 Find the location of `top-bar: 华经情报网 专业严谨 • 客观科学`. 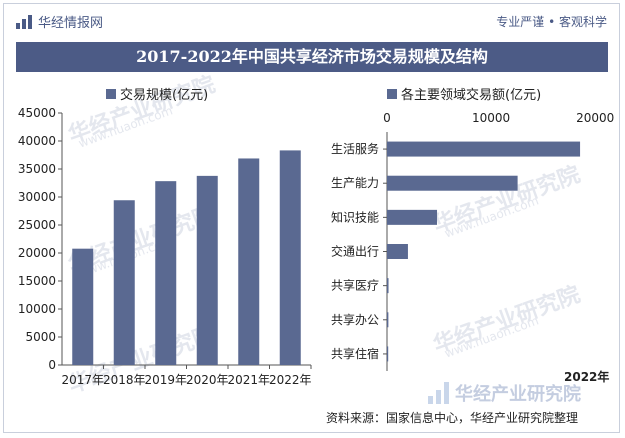

top-bar: 华经情报网 专业严谨 • 客观科学 is located at coordinates (311, 21).